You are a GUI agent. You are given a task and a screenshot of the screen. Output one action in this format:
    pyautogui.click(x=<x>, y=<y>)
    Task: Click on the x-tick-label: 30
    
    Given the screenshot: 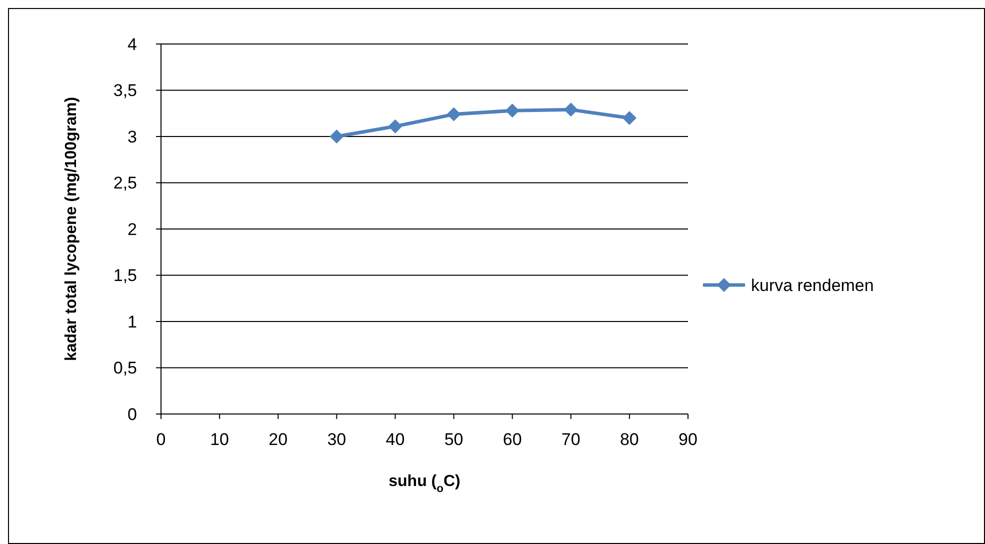 What is the action you would take?
    pyautogui.click(x=336, y=439)
    